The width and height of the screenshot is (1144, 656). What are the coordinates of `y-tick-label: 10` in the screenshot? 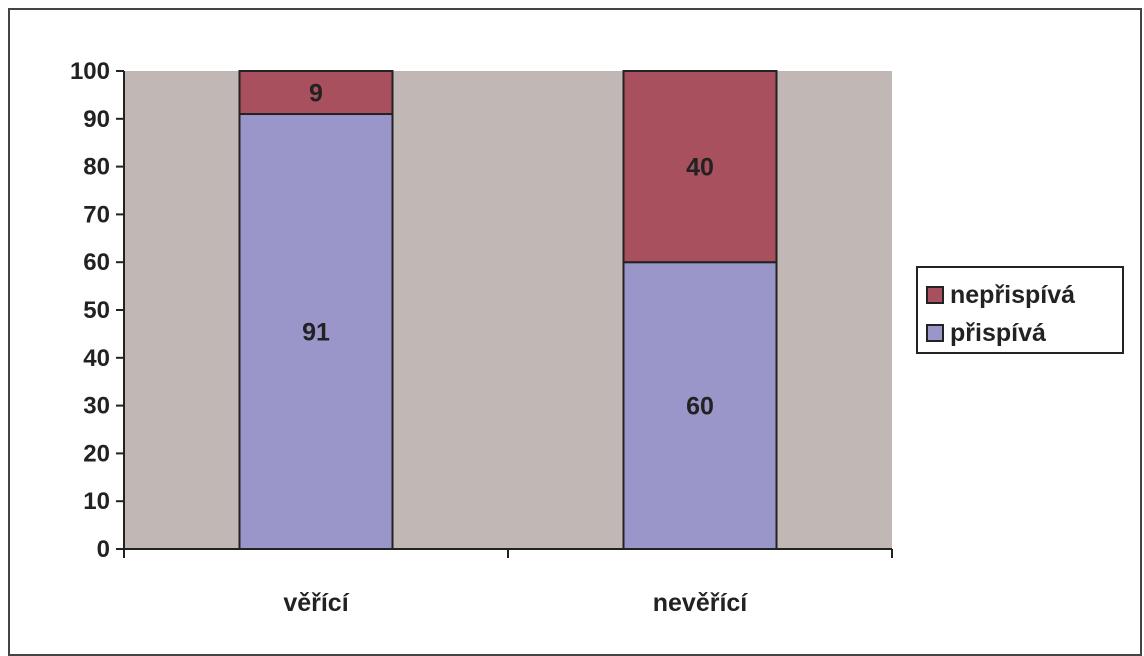 It's located at (96, 501).